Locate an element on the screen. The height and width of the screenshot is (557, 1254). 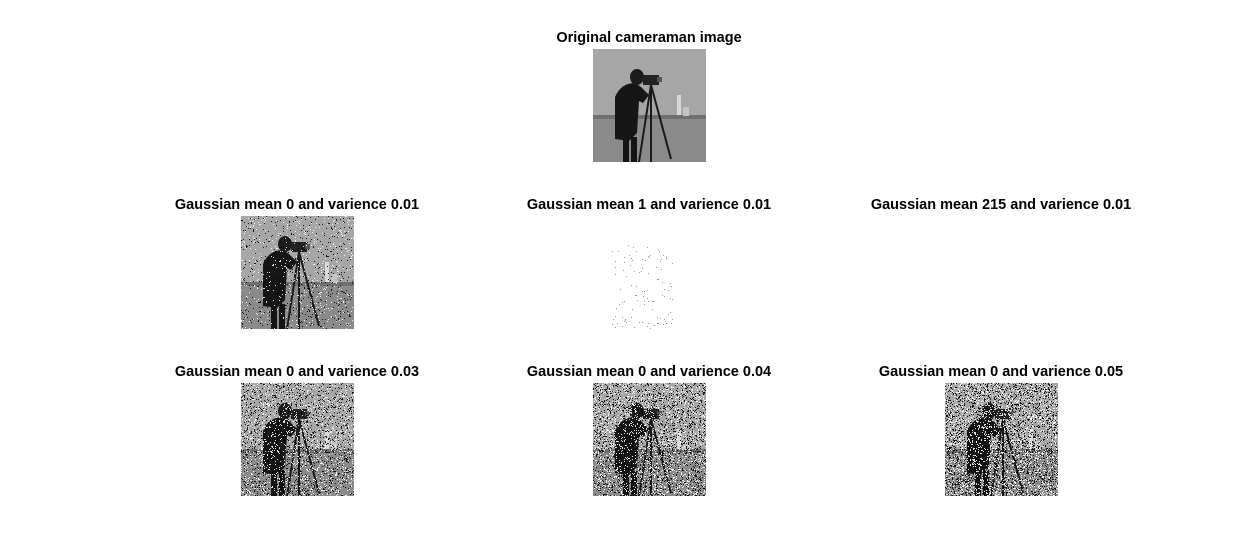
panel-gaussian-mean-0-var-0.04: Gaussian mean 0 and varience 0.04 is located at coordinates (649, 429).